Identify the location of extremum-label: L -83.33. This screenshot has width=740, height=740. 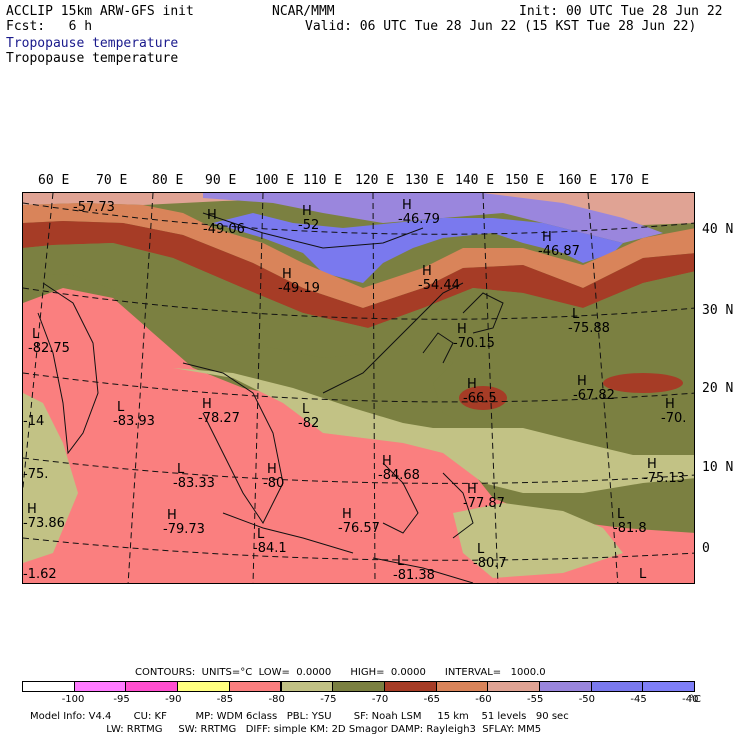
(194, 477).